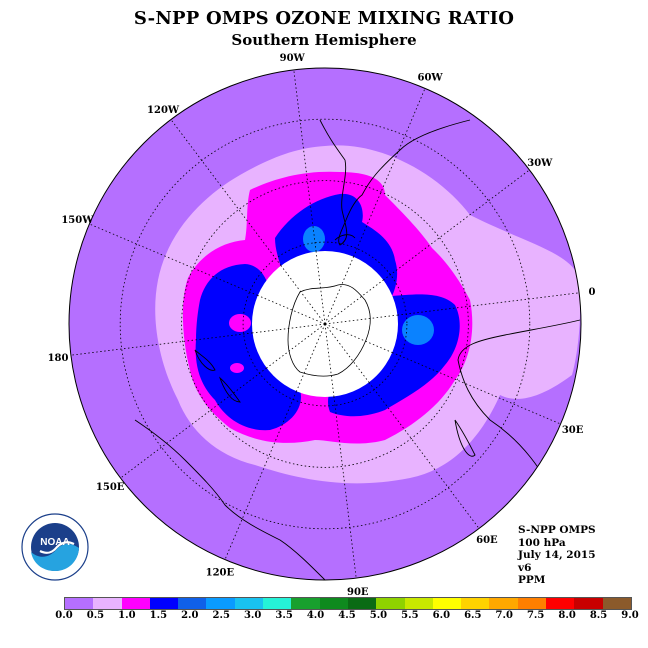  Describe the element at coordinates (221, 615) in the screenshot. I see `colorbar-tick-label: 2.5` at that location.